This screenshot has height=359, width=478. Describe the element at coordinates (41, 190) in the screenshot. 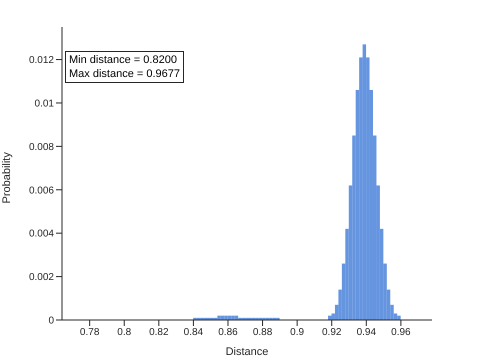

I see `y-tick-label: 0.006` at that location.